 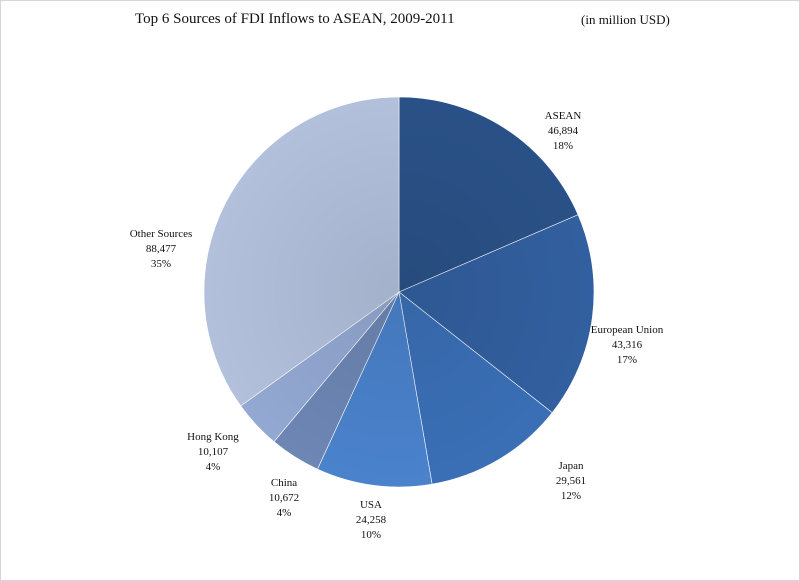 I want to click on label-other-sources-name: Other Sources, so click(x=161, y=234).